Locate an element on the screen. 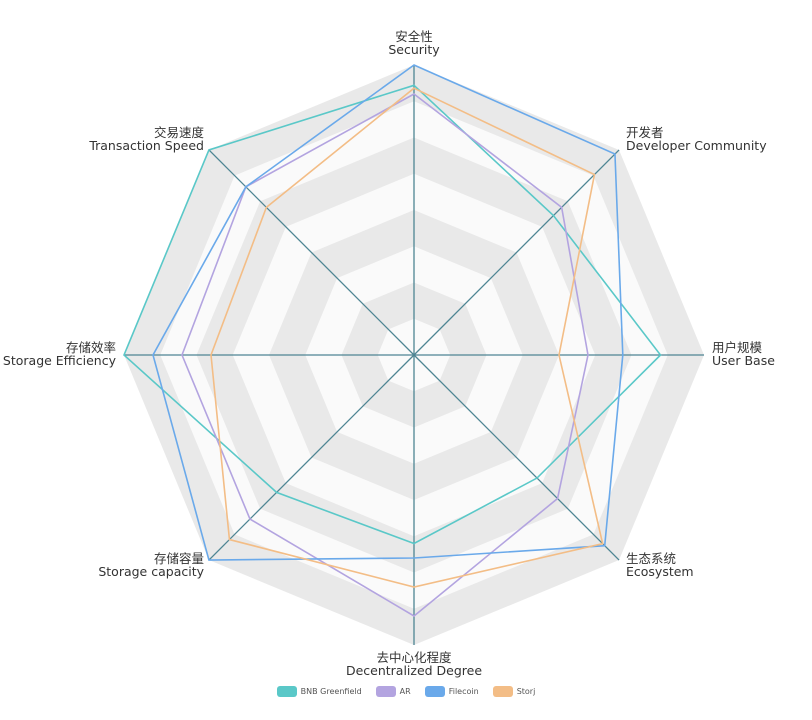  legend-swatch-bnb is located at coordinates (286, 691).